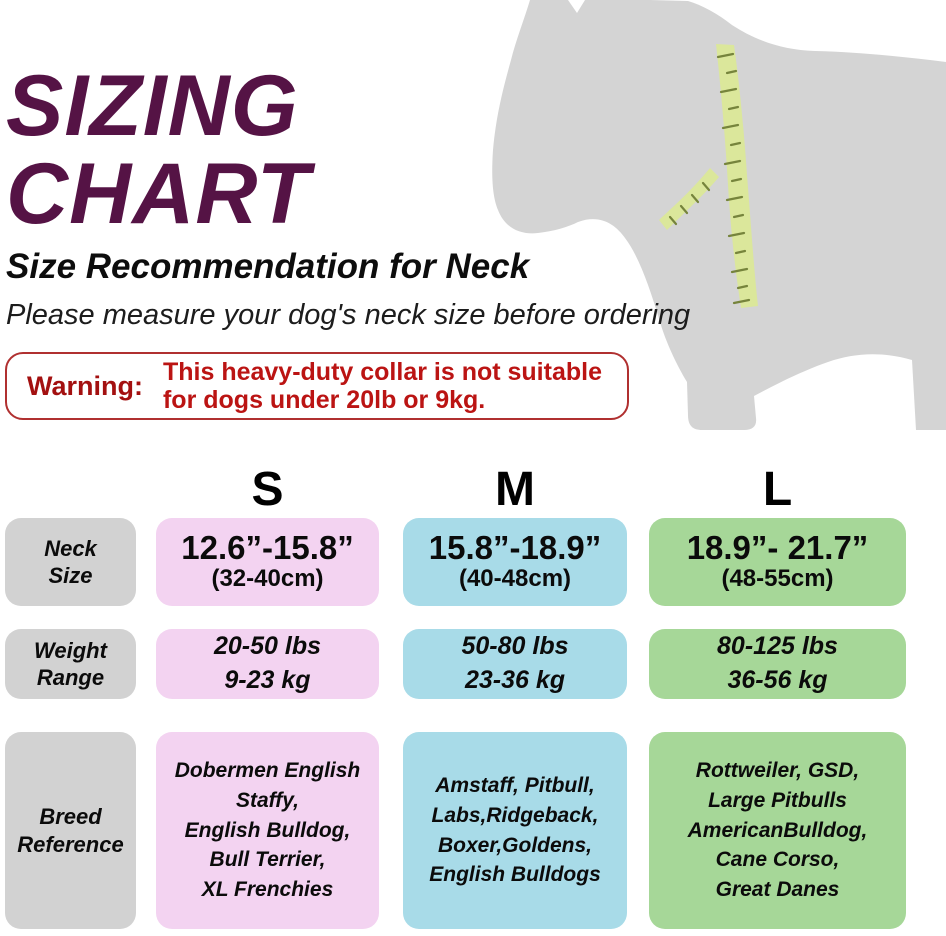 The height and width of the screenshot is (936, 946). Describe the element at coordinates (777, 548) in the screenshot. I see `l-neck-inches: 18.9”- 21.7”` at that location.